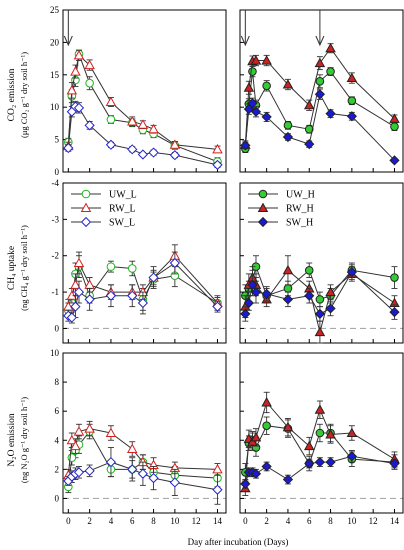 This screenshot has height=550, width=404. What do you see at coordinates (86, 194) in the screenshot?
I see `legend-marker-uw_l` at bounding box center [86, 194].